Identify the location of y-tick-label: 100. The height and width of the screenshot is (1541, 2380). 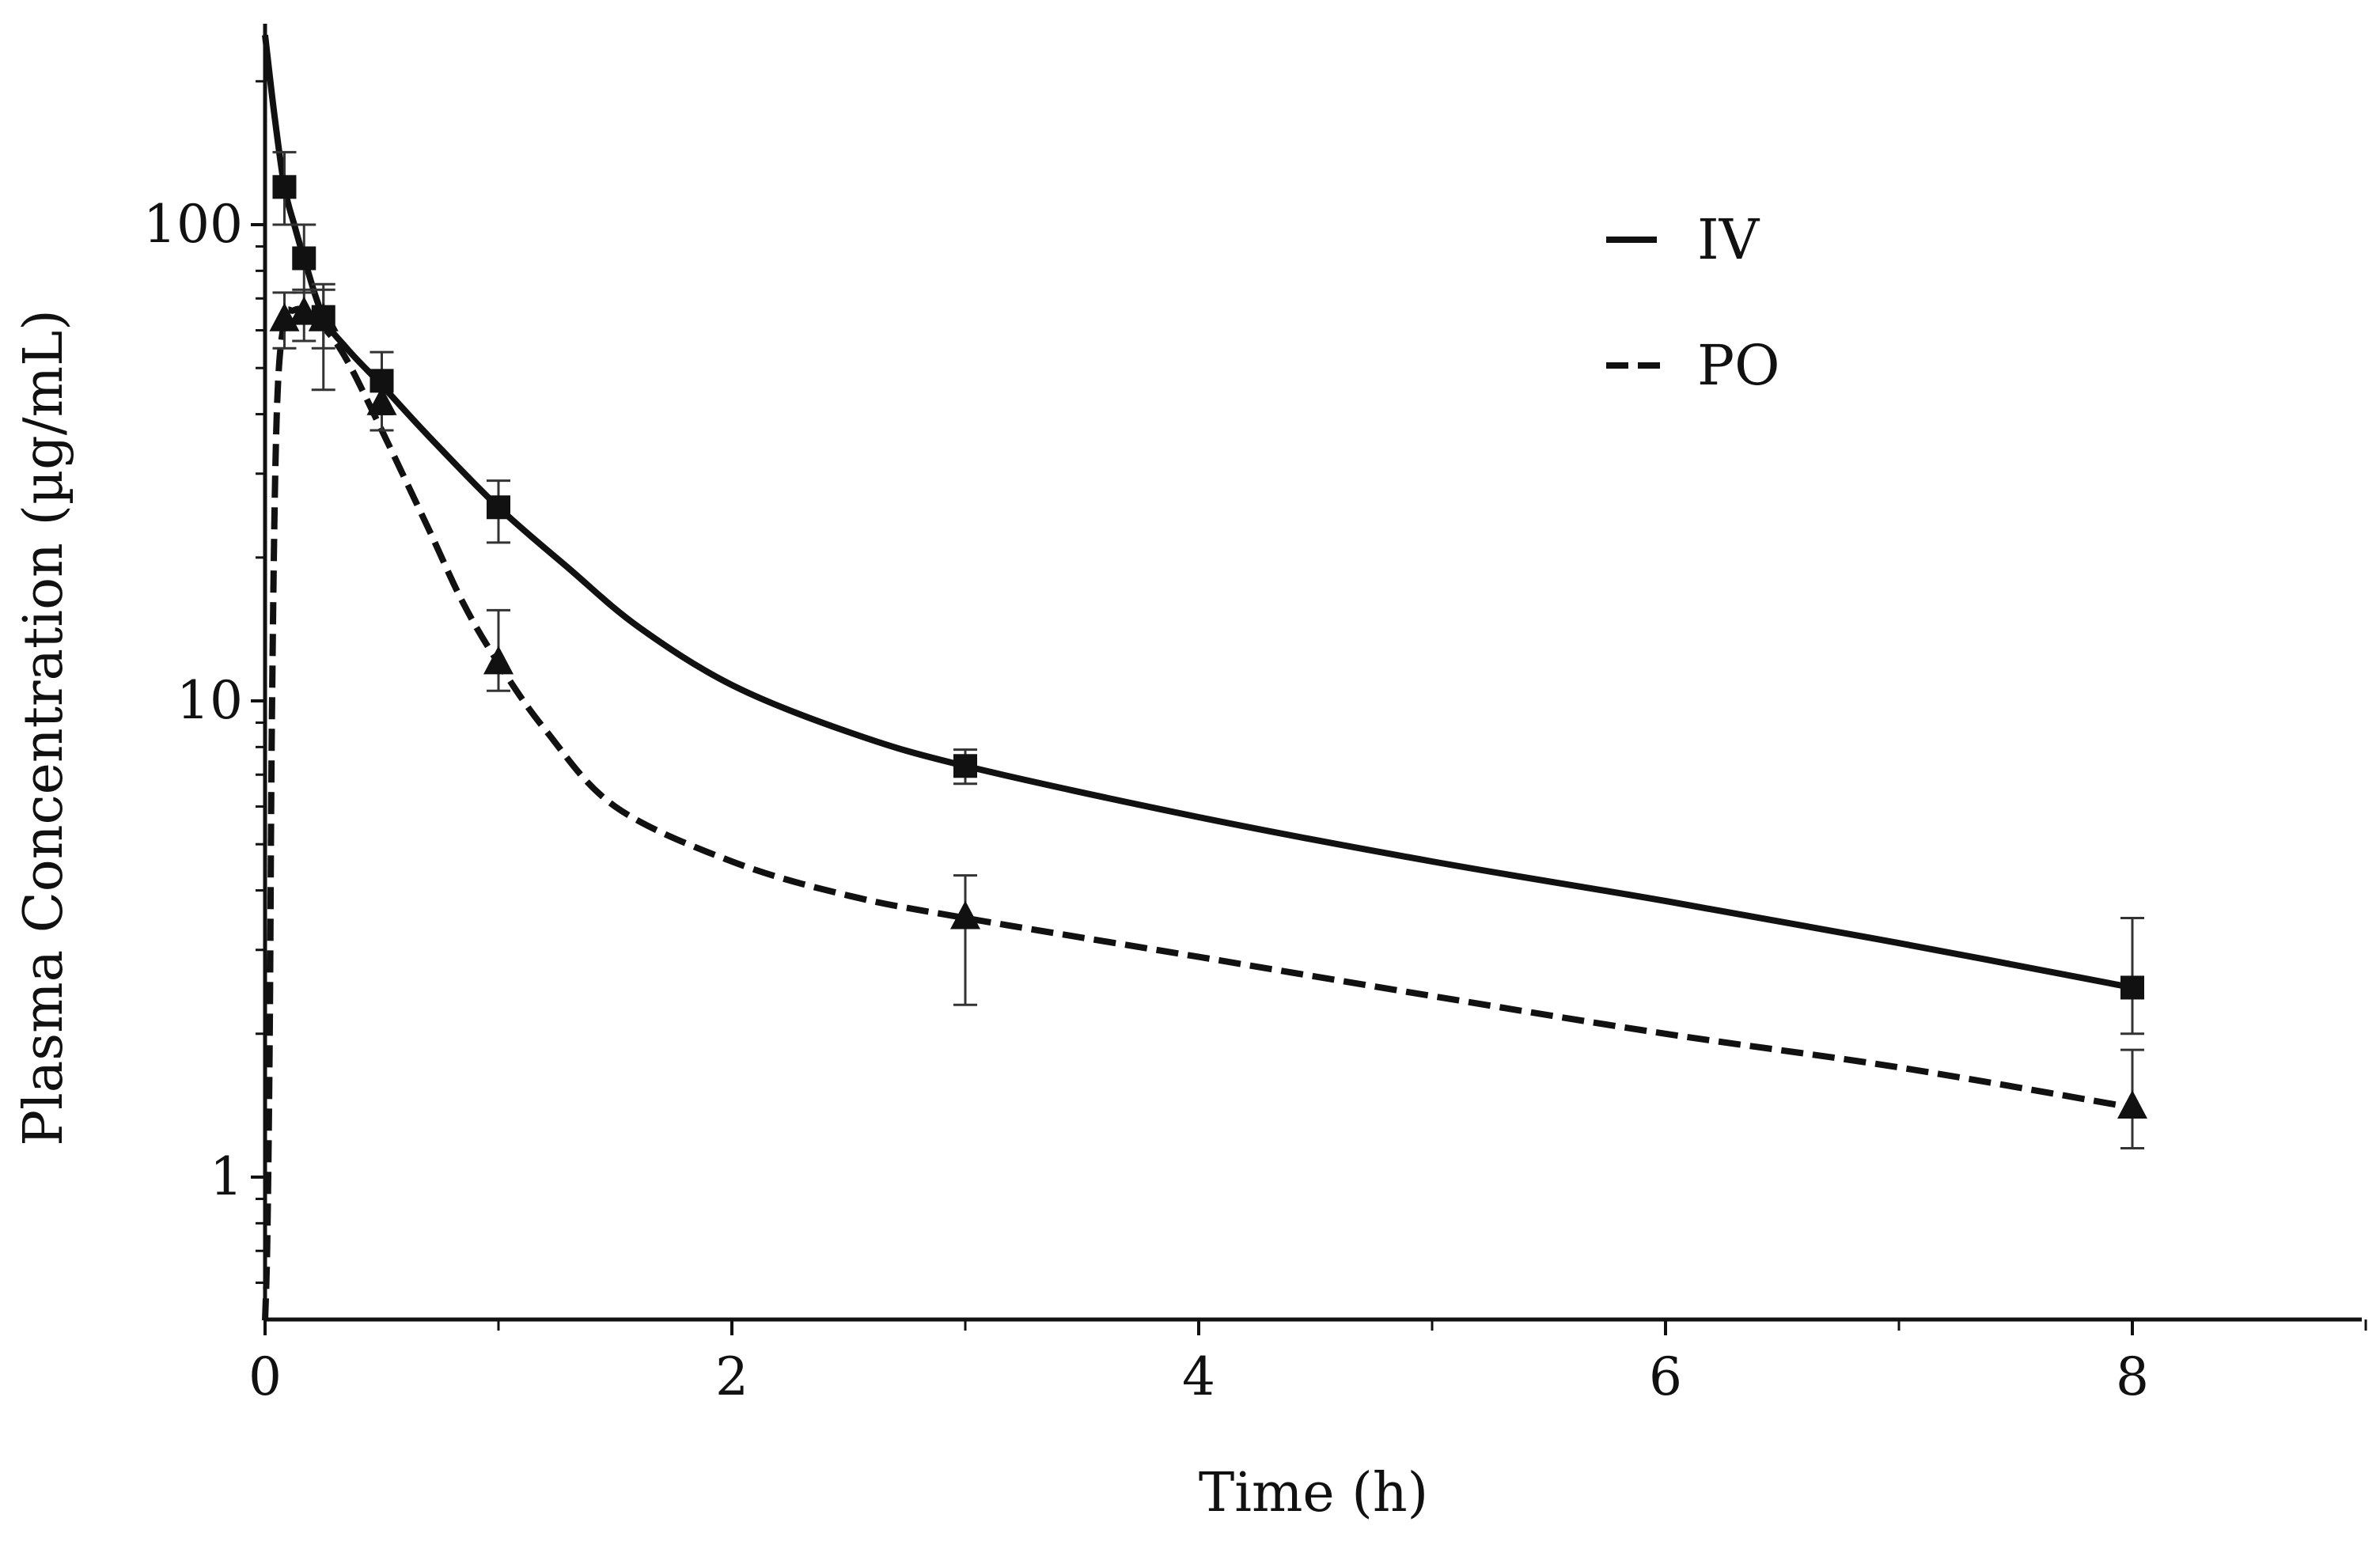
(193, 224).